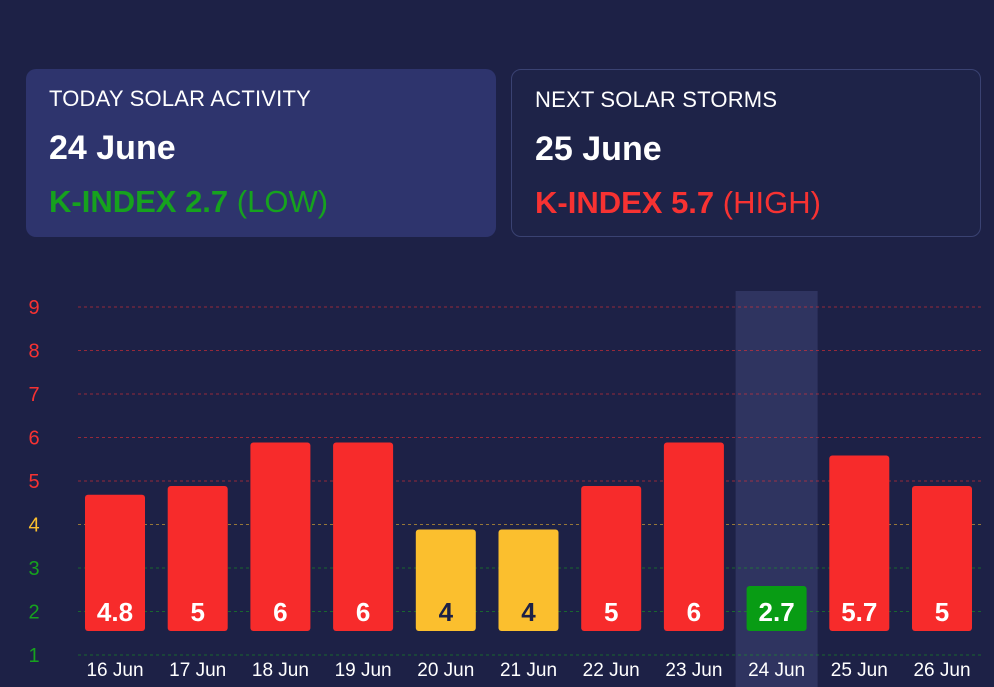 The height and width of the screenshot is (687, 994). Describe the element at coordinates (528, 670) in the screenshot. I see `x-tick-label: 21 Jun` at that location.